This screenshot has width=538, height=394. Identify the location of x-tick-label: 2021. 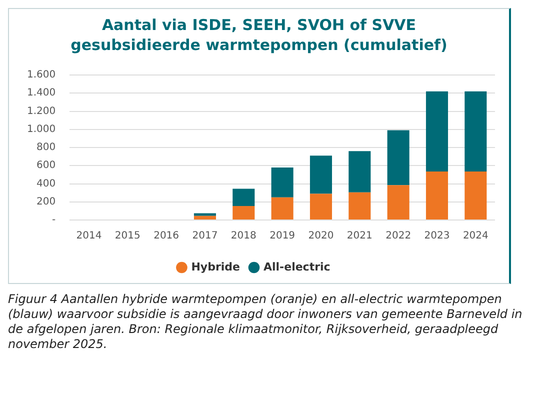
(359, 236).